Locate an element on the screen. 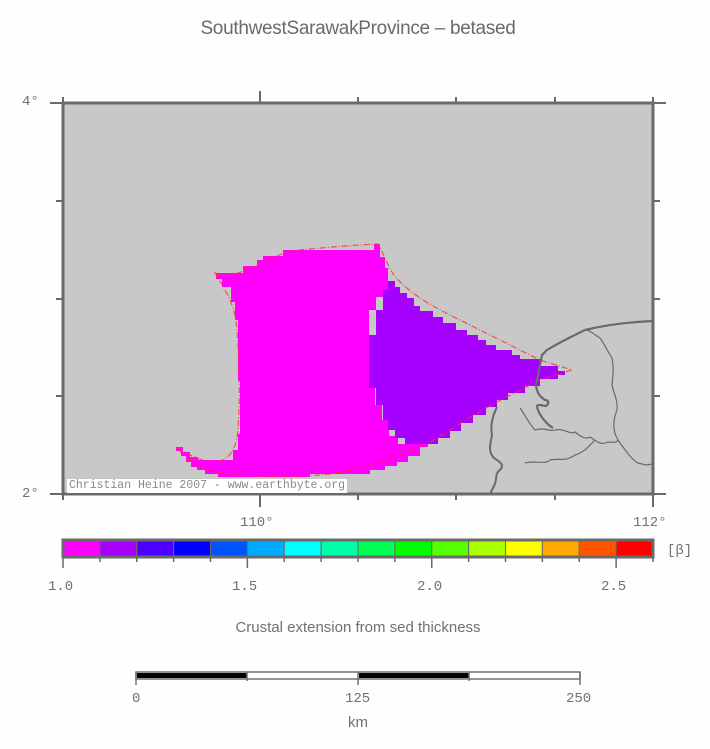  coastline is located at coordinates (571, 407).